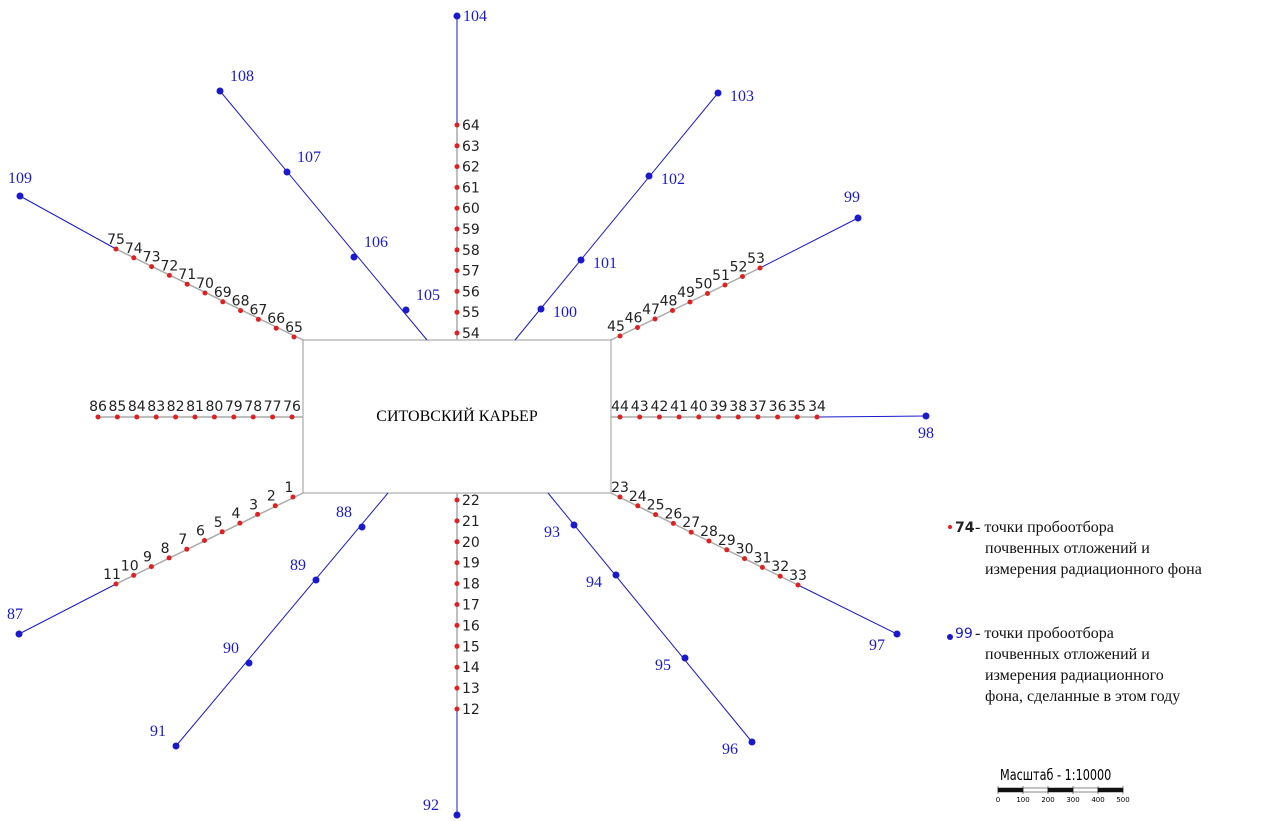 The image size is (1277, 821). What do you see at coordinates (457, 415) in the screenshot?
I see `quarry-title: СИТОВСКИЙ КАРЬЕР` at bounding box center [457, 415].